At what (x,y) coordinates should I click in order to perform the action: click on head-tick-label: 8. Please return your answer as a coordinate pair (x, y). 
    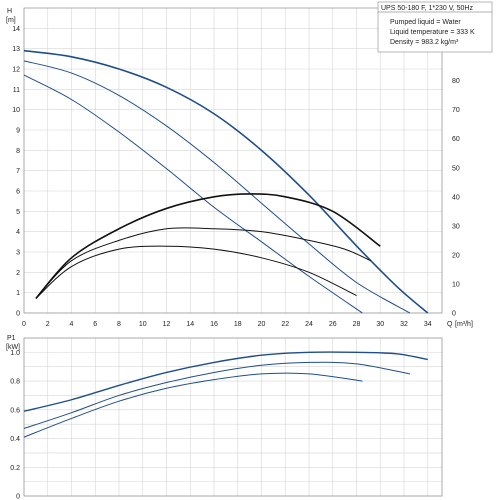
    Looking at the image, I should click on (18, 151).